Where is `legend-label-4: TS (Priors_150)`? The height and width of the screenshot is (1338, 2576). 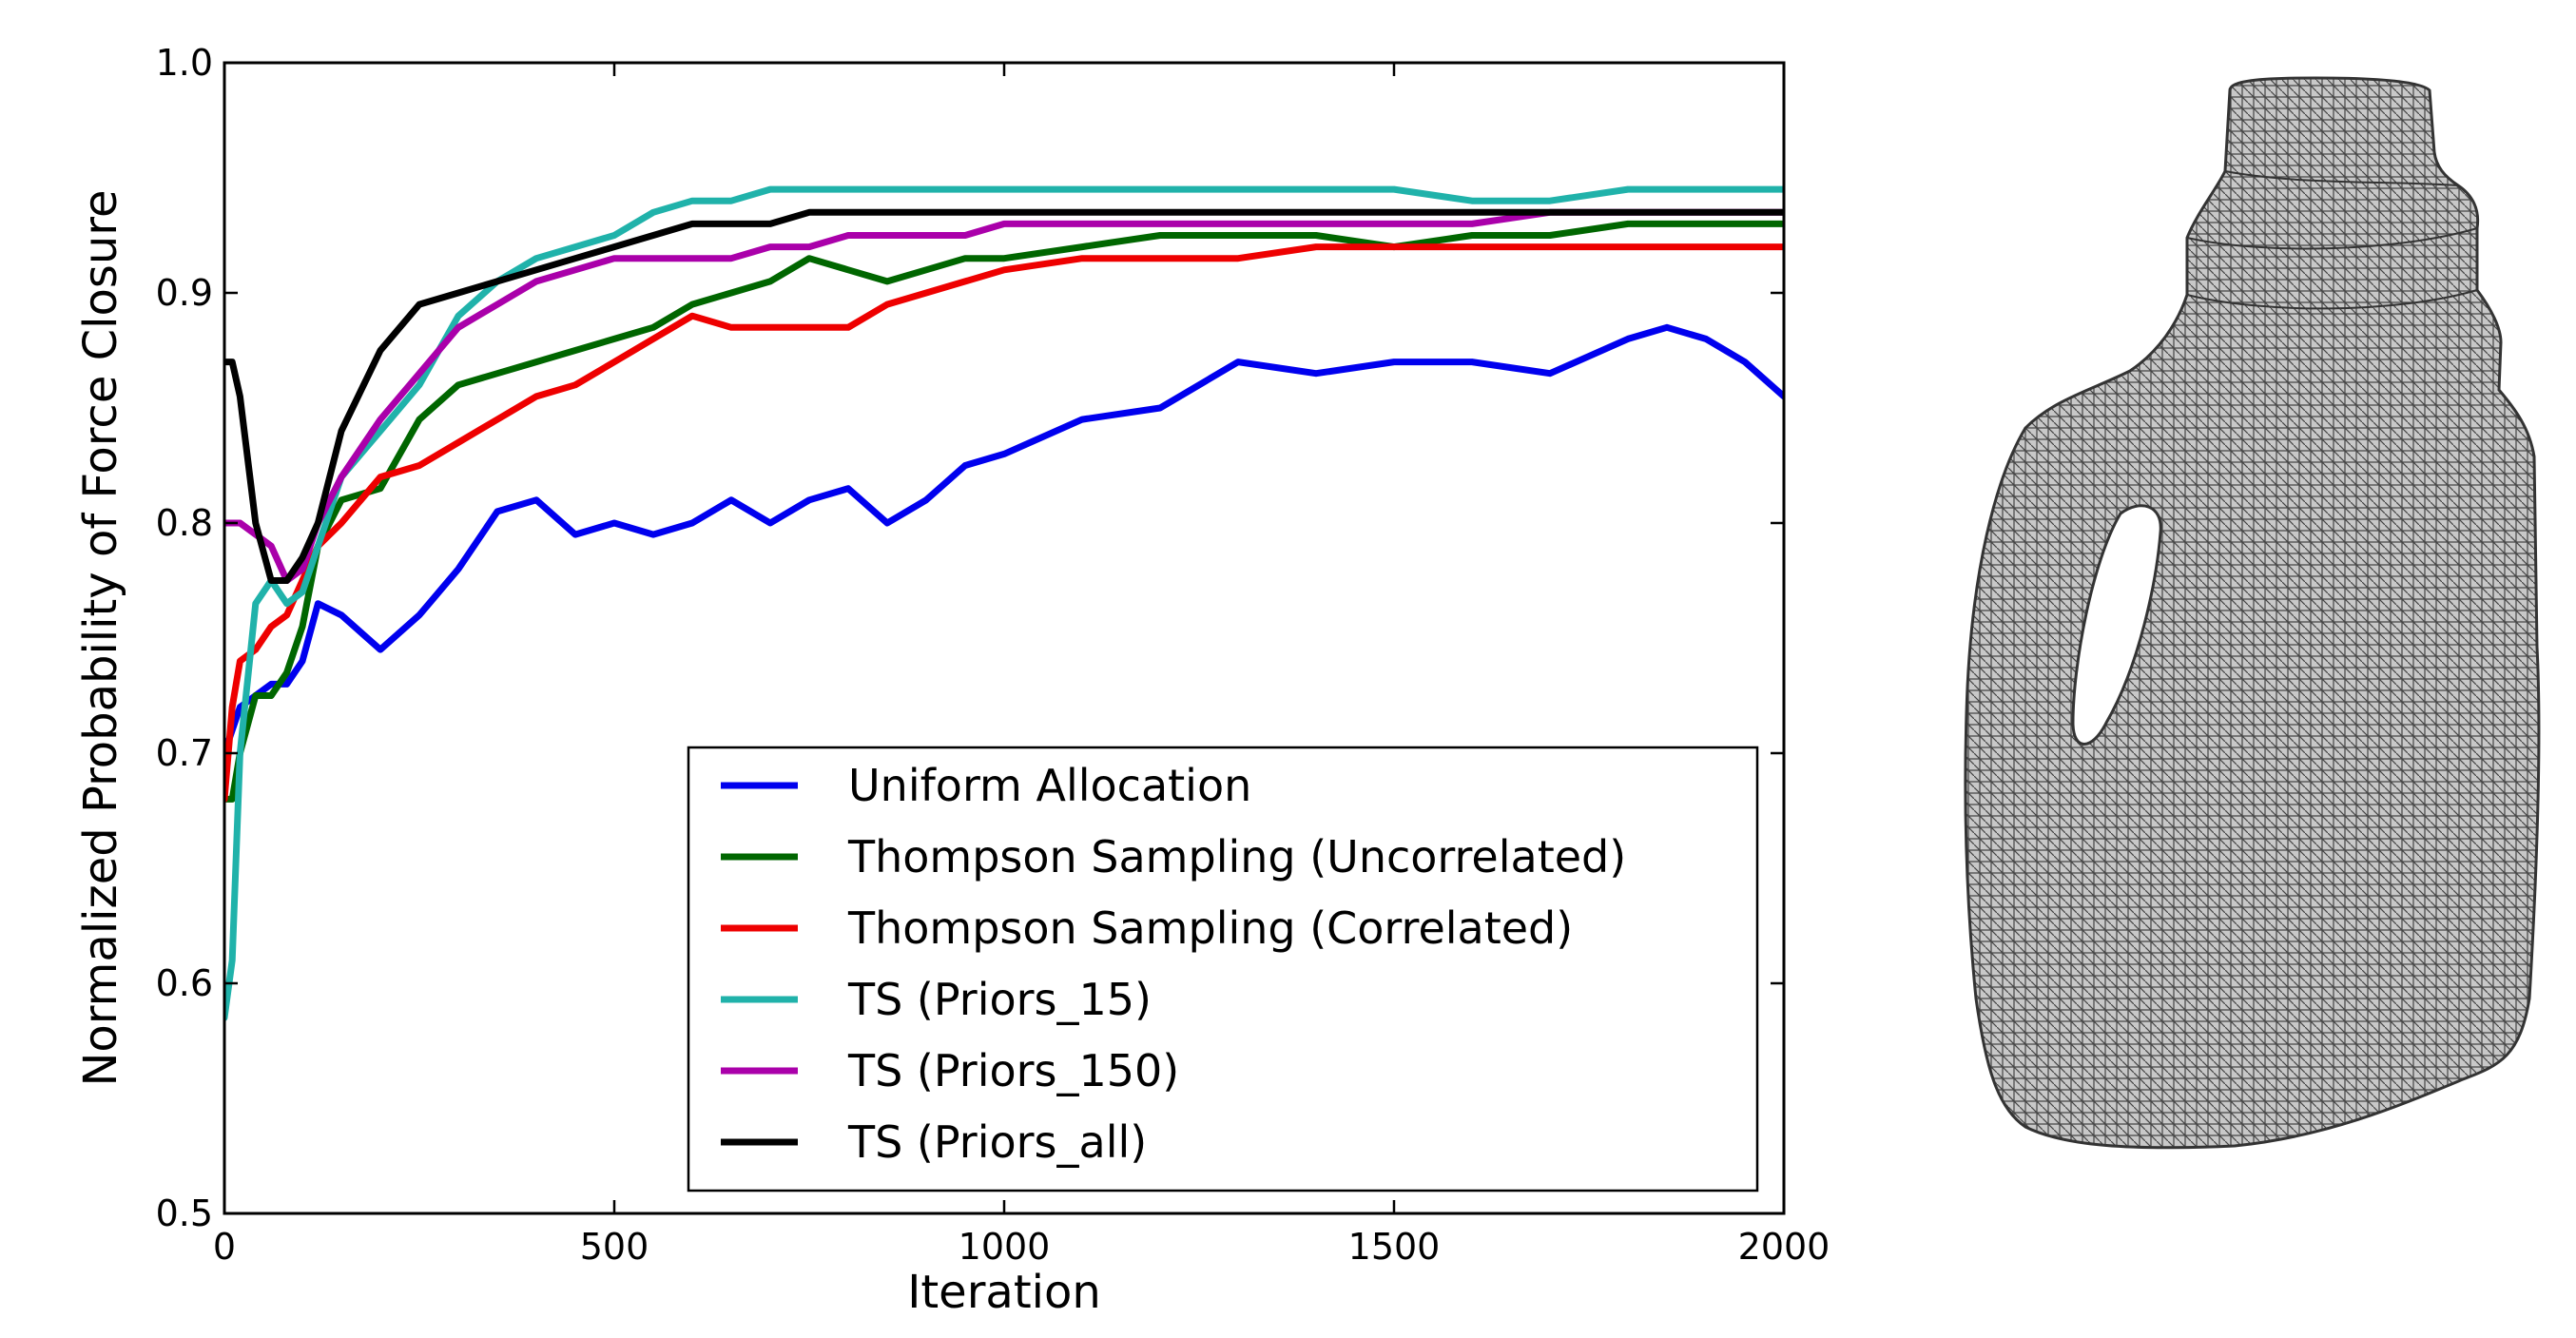 legend-label-4: TS (Priors_150) is located at coordinates (1013, 1070).